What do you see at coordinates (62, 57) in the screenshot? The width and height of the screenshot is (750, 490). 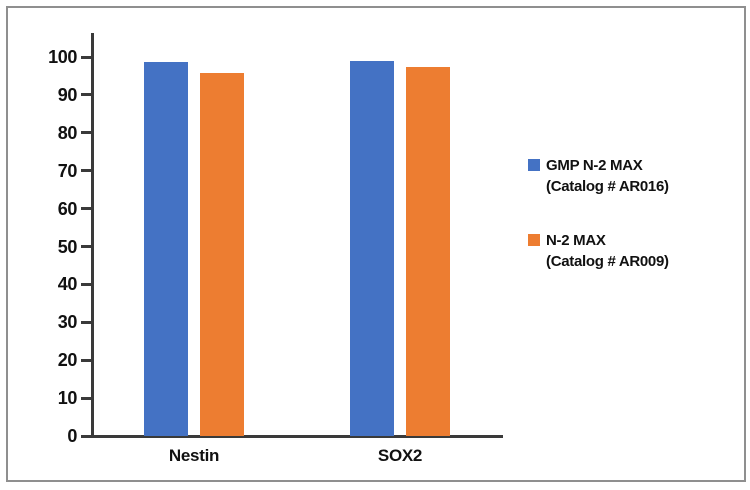 I see `y-tick-label-100: 100` at bounding box center [62, 57].